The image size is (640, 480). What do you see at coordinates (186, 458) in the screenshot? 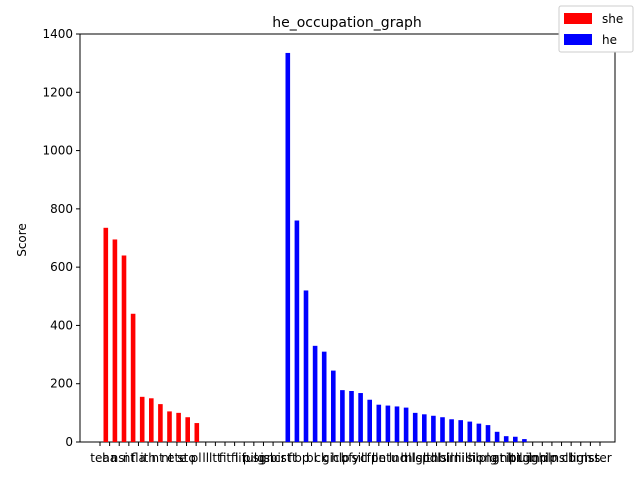
I see `x-tick-label-9: sto` at bounding box center [186, 458].